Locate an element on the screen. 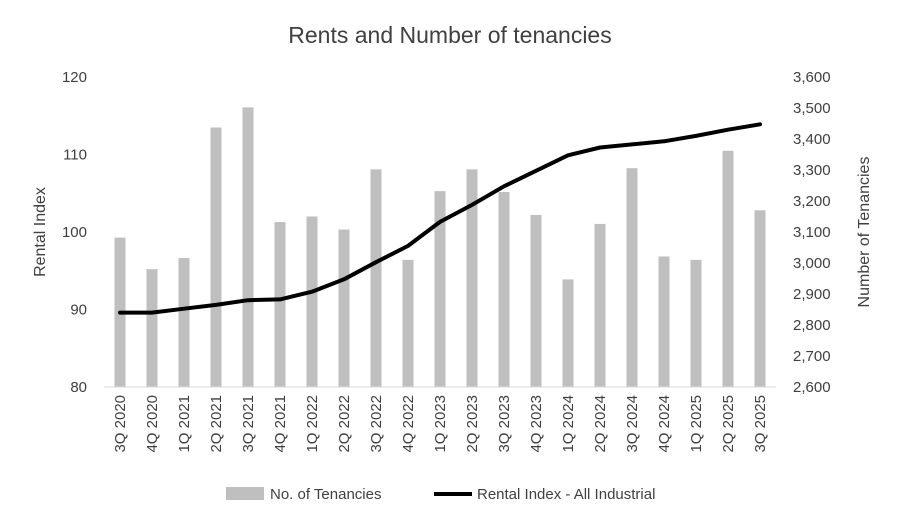 Image resolution: width=900 pixels, height=525 pixels. right-tick-label: 3,400 is located at coordinates (812, 139).